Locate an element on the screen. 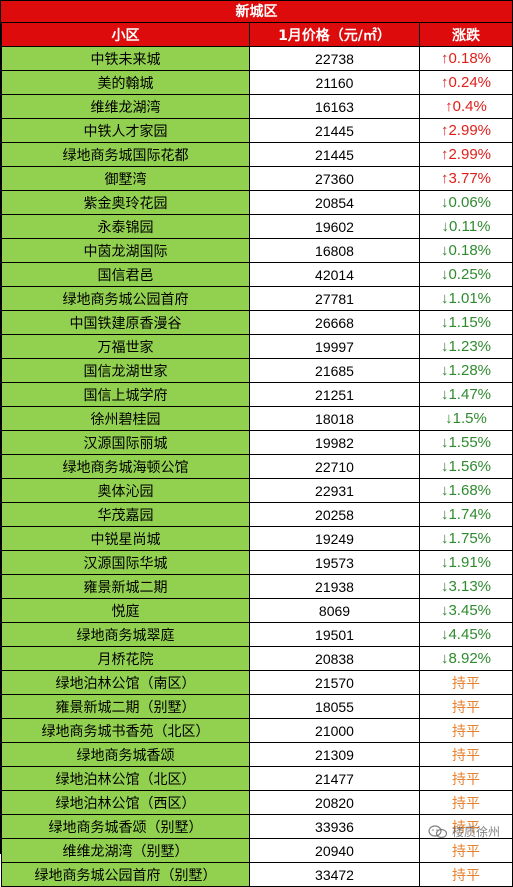 The width and height of the screenshot is (513, 887). row-name: 绿地泊林公馆（北区） is located at coordinates (125, 778).